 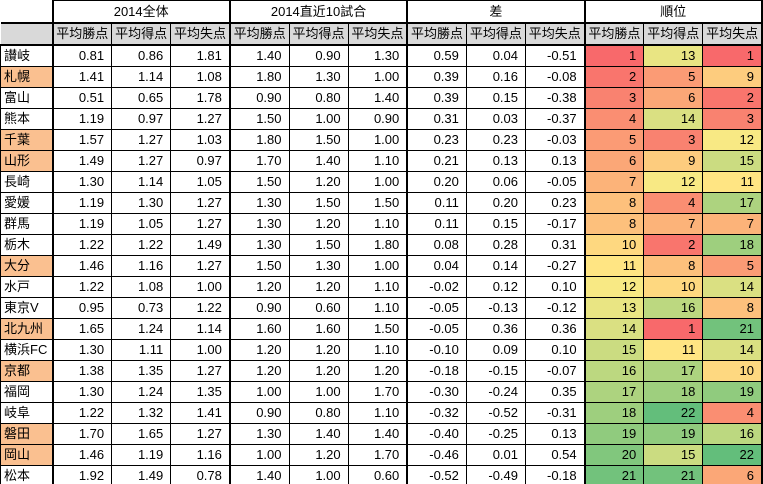 What do you see at coordinates (141, 119) in the screenshot?
I see `overall-avg-goals-for-cell: 0.97` at bounding box center [141, 119].